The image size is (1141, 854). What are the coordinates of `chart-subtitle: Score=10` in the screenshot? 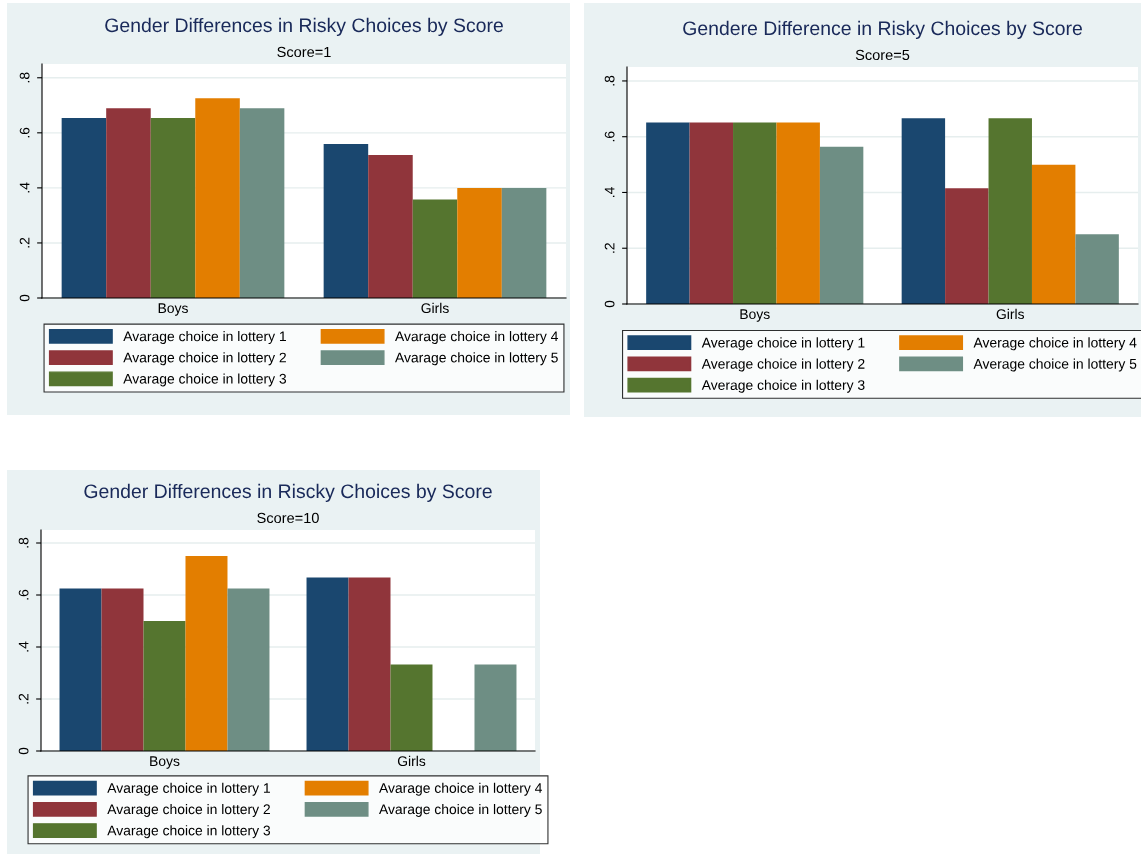 It's located at (288, 518).